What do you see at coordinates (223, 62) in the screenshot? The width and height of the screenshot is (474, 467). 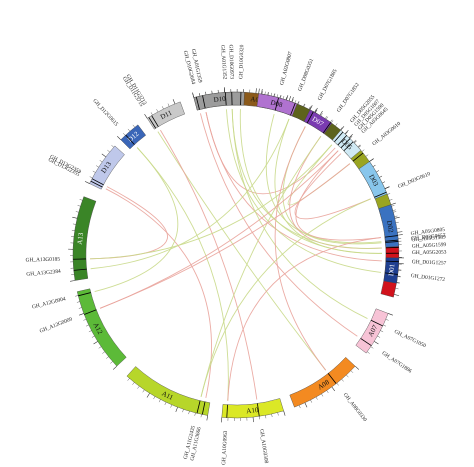 I see `gene-label: GH_A01G1352` at bounding box center [223, 62].